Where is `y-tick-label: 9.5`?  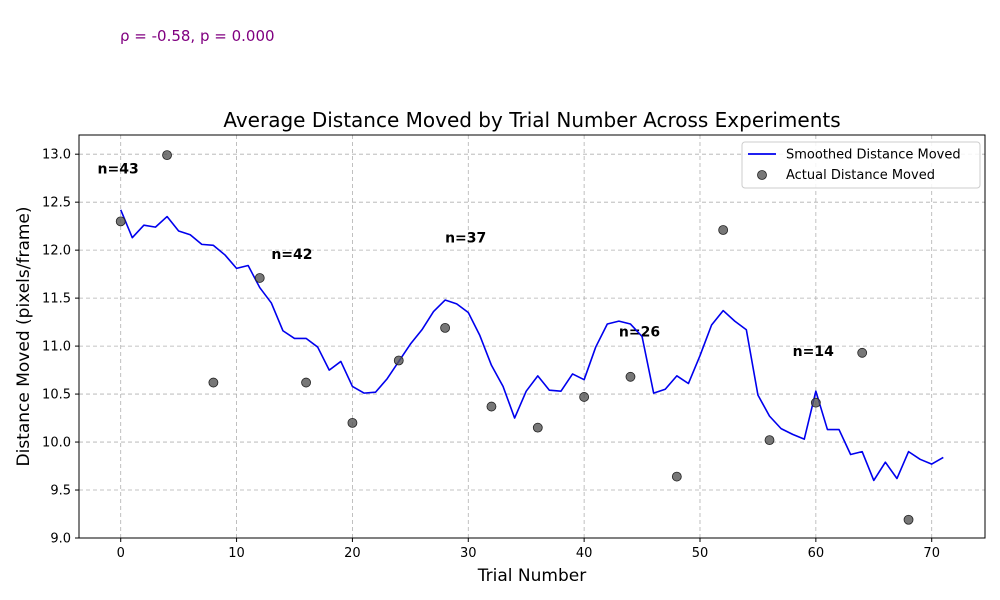
y-tick-label: 9.5 is located at coordinates (60, 491).